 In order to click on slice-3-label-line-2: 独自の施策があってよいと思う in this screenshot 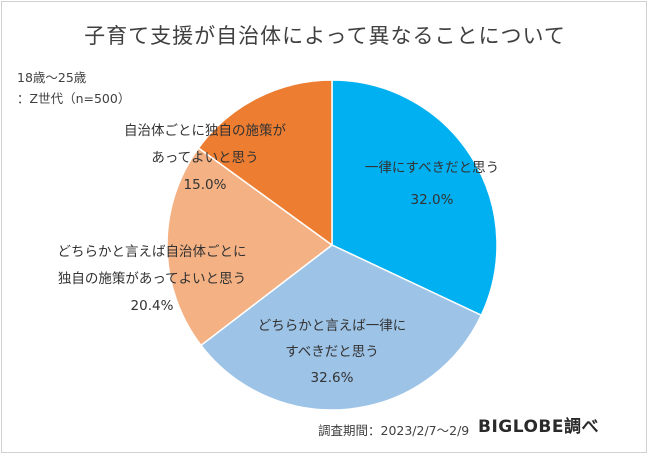, I will do `click(152, 278)`.